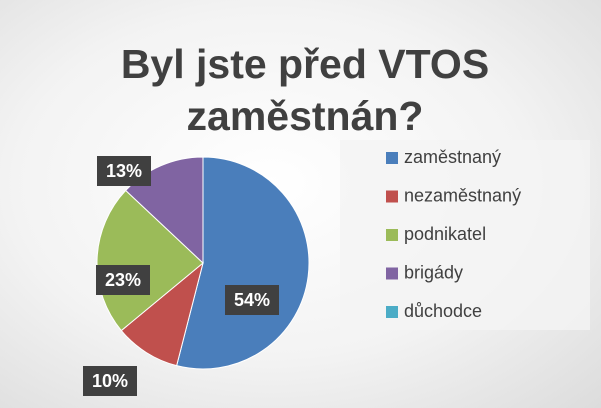 Image resolution: width=601 pixels, height=408 pixels. What do you see at coordinates (452, 157) in the screenshot?
I see `legend-label: zaměstnaný` at bounding box center [452, 157].